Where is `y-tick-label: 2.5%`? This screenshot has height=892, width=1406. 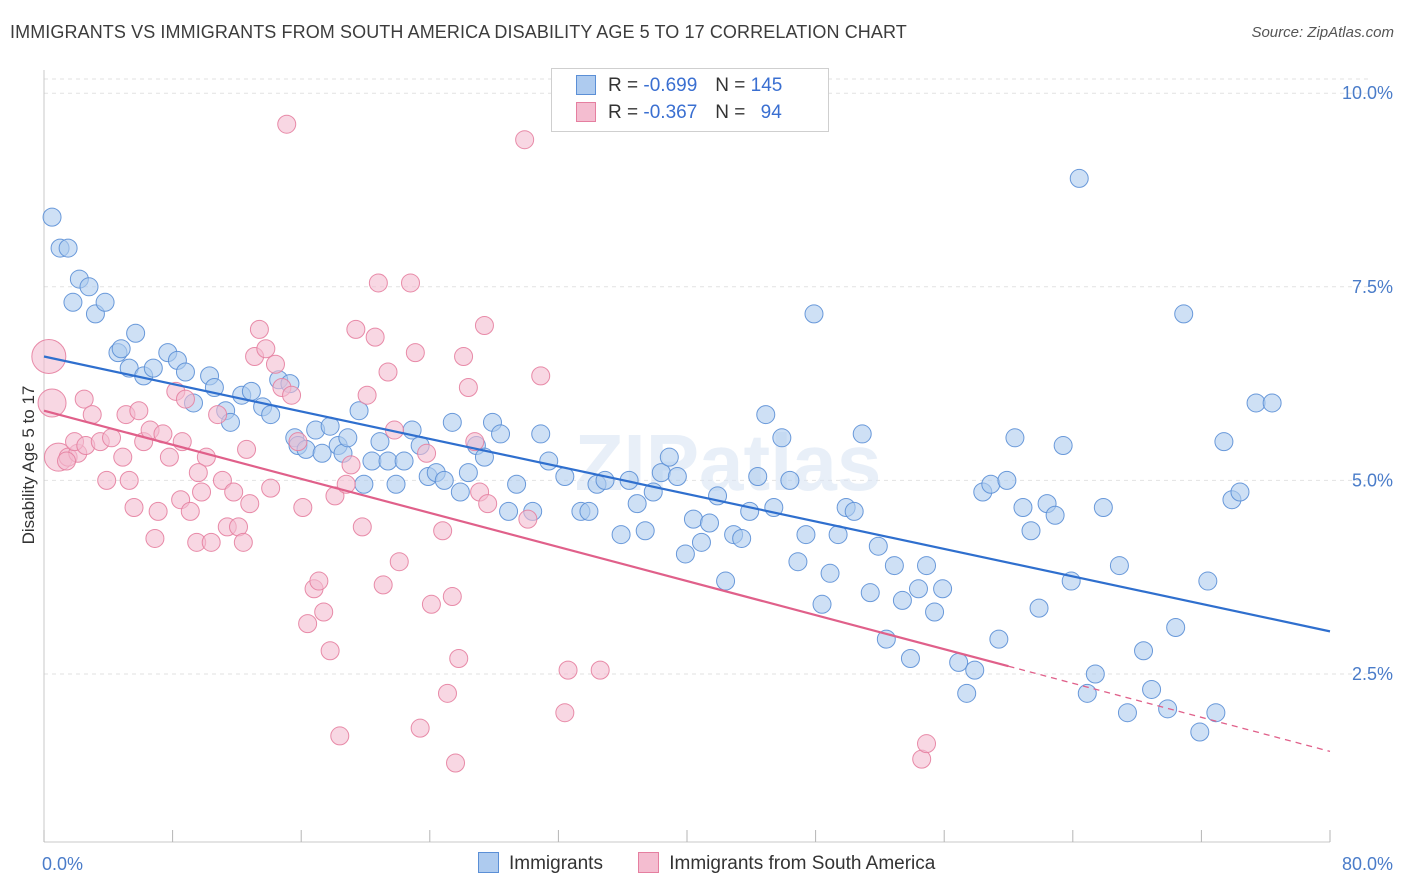 y-tick-label: 2.5% is located at coordinates (1372, 674).